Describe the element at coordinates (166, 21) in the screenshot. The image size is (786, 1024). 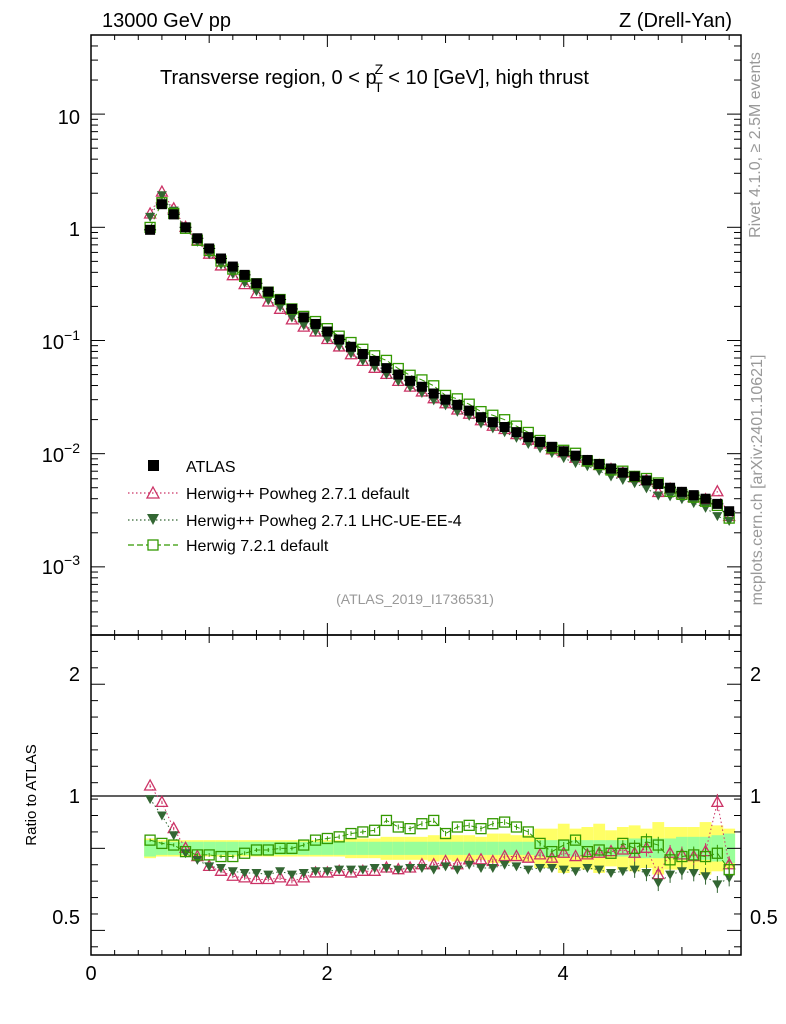
I see `collision-energy-label: 13000 GeV pp` at that location.